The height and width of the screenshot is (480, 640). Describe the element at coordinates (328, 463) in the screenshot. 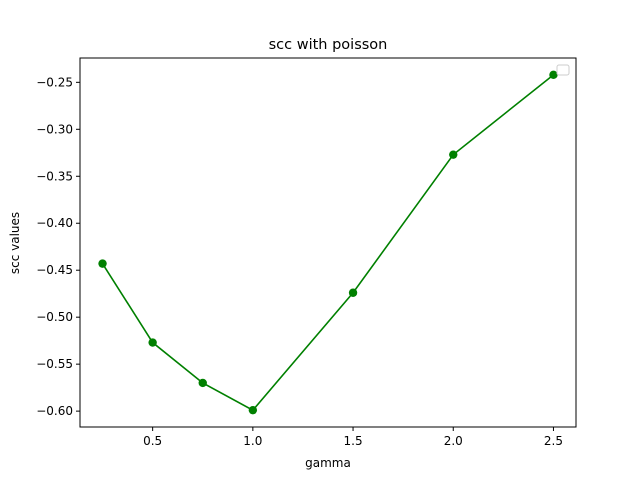

I see `x-axis-label: gamma` at that location.